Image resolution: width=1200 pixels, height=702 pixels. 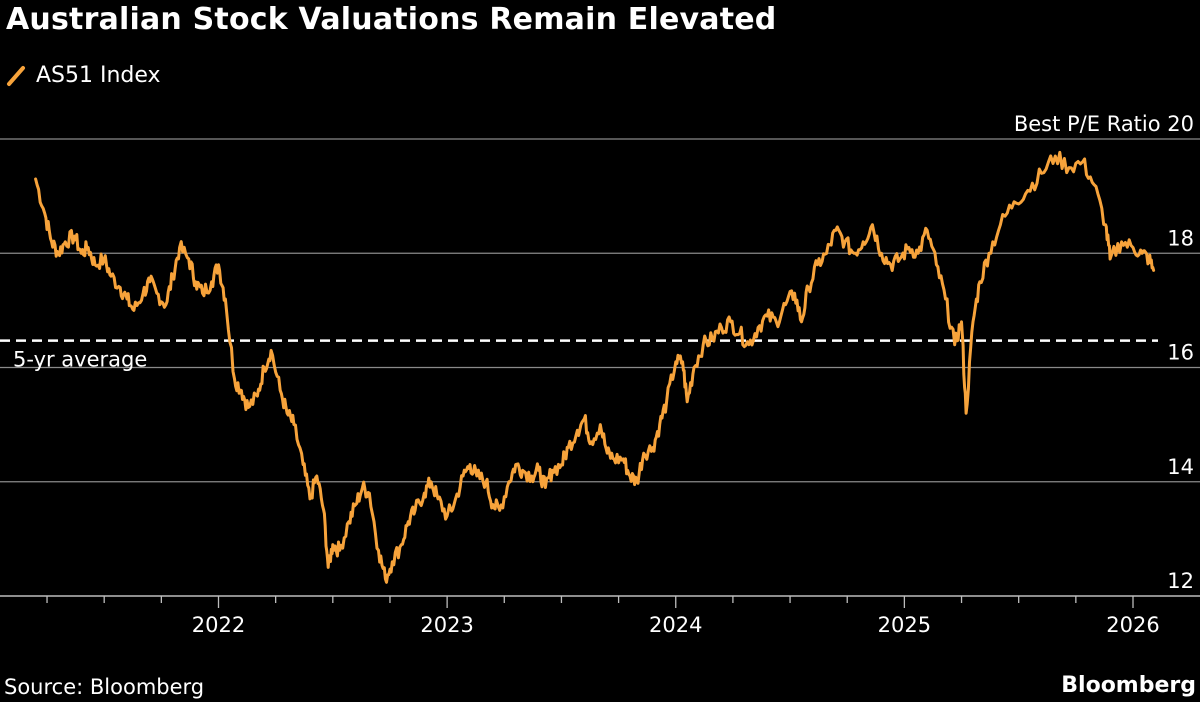 I want to click on legend: AS51 Index, so click(x=83, y=75).